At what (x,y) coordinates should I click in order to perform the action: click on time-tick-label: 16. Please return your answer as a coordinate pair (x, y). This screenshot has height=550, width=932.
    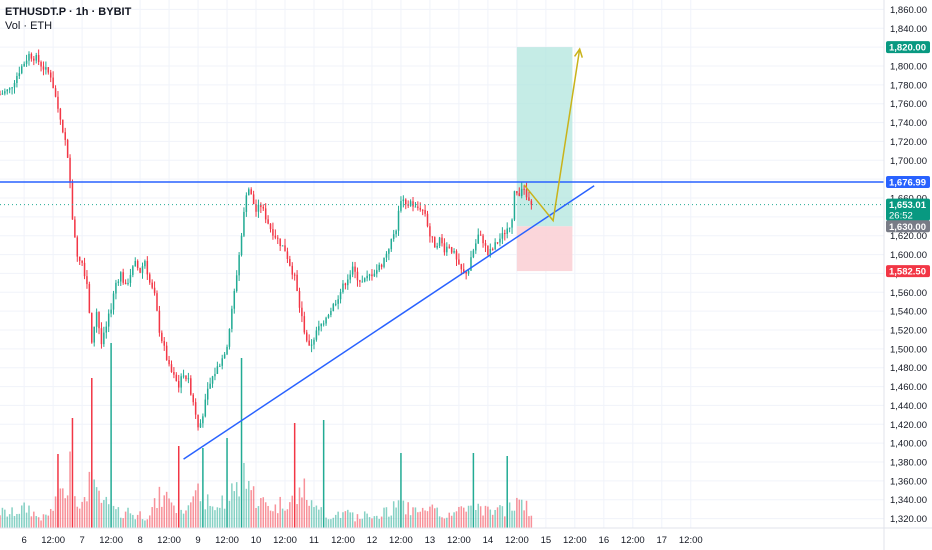
    Looking at the image, I should click on (604, 540).